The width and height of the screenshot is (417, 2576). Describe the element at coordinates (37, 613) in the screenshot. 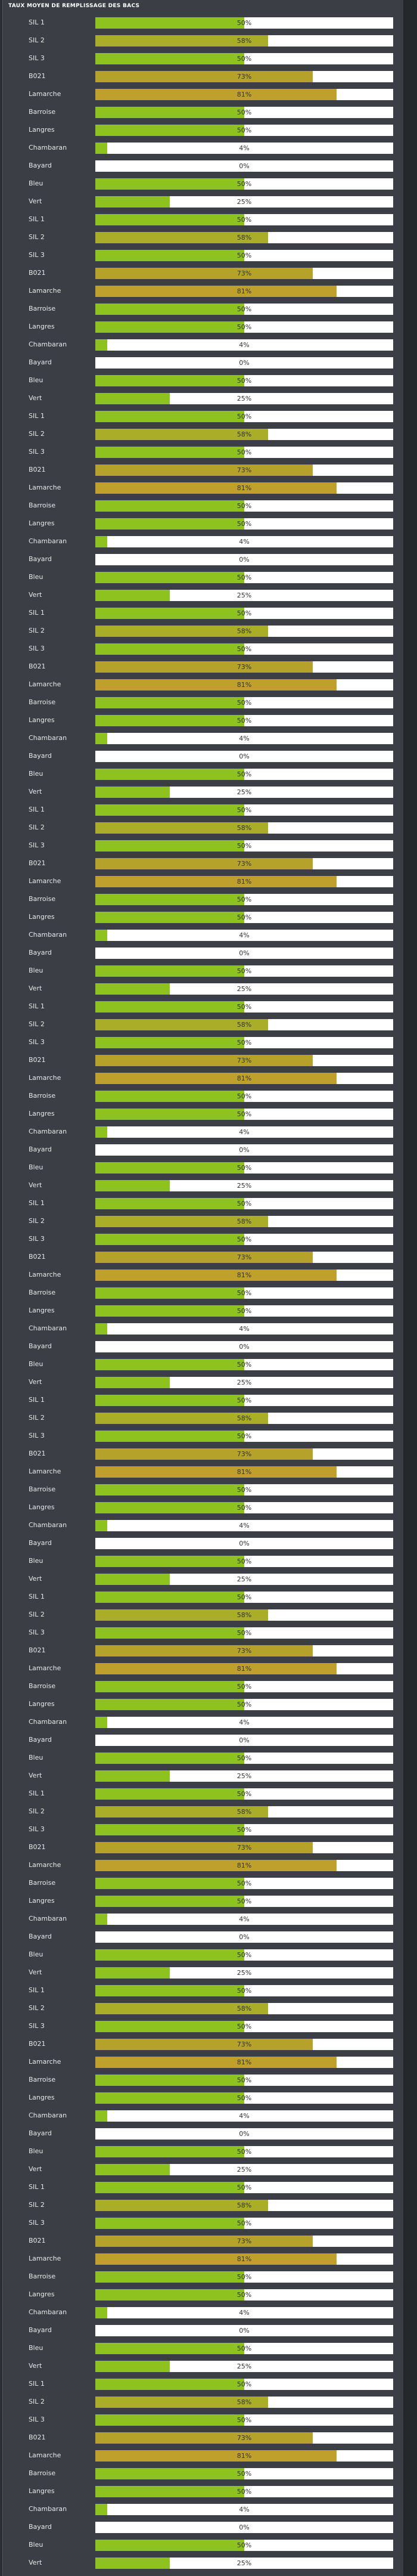

I see `bin-label: SIL 1` at that location.